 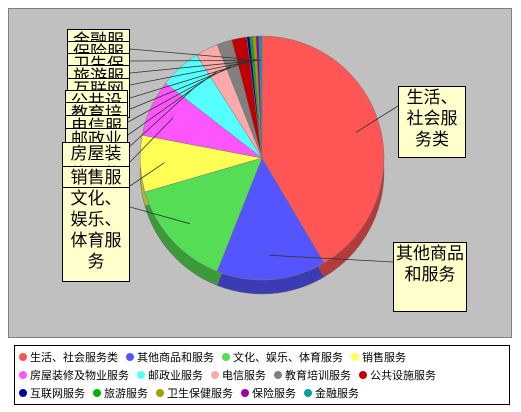 I want to click on legend-label: 教育培训服务, so click(x=318, y=375).